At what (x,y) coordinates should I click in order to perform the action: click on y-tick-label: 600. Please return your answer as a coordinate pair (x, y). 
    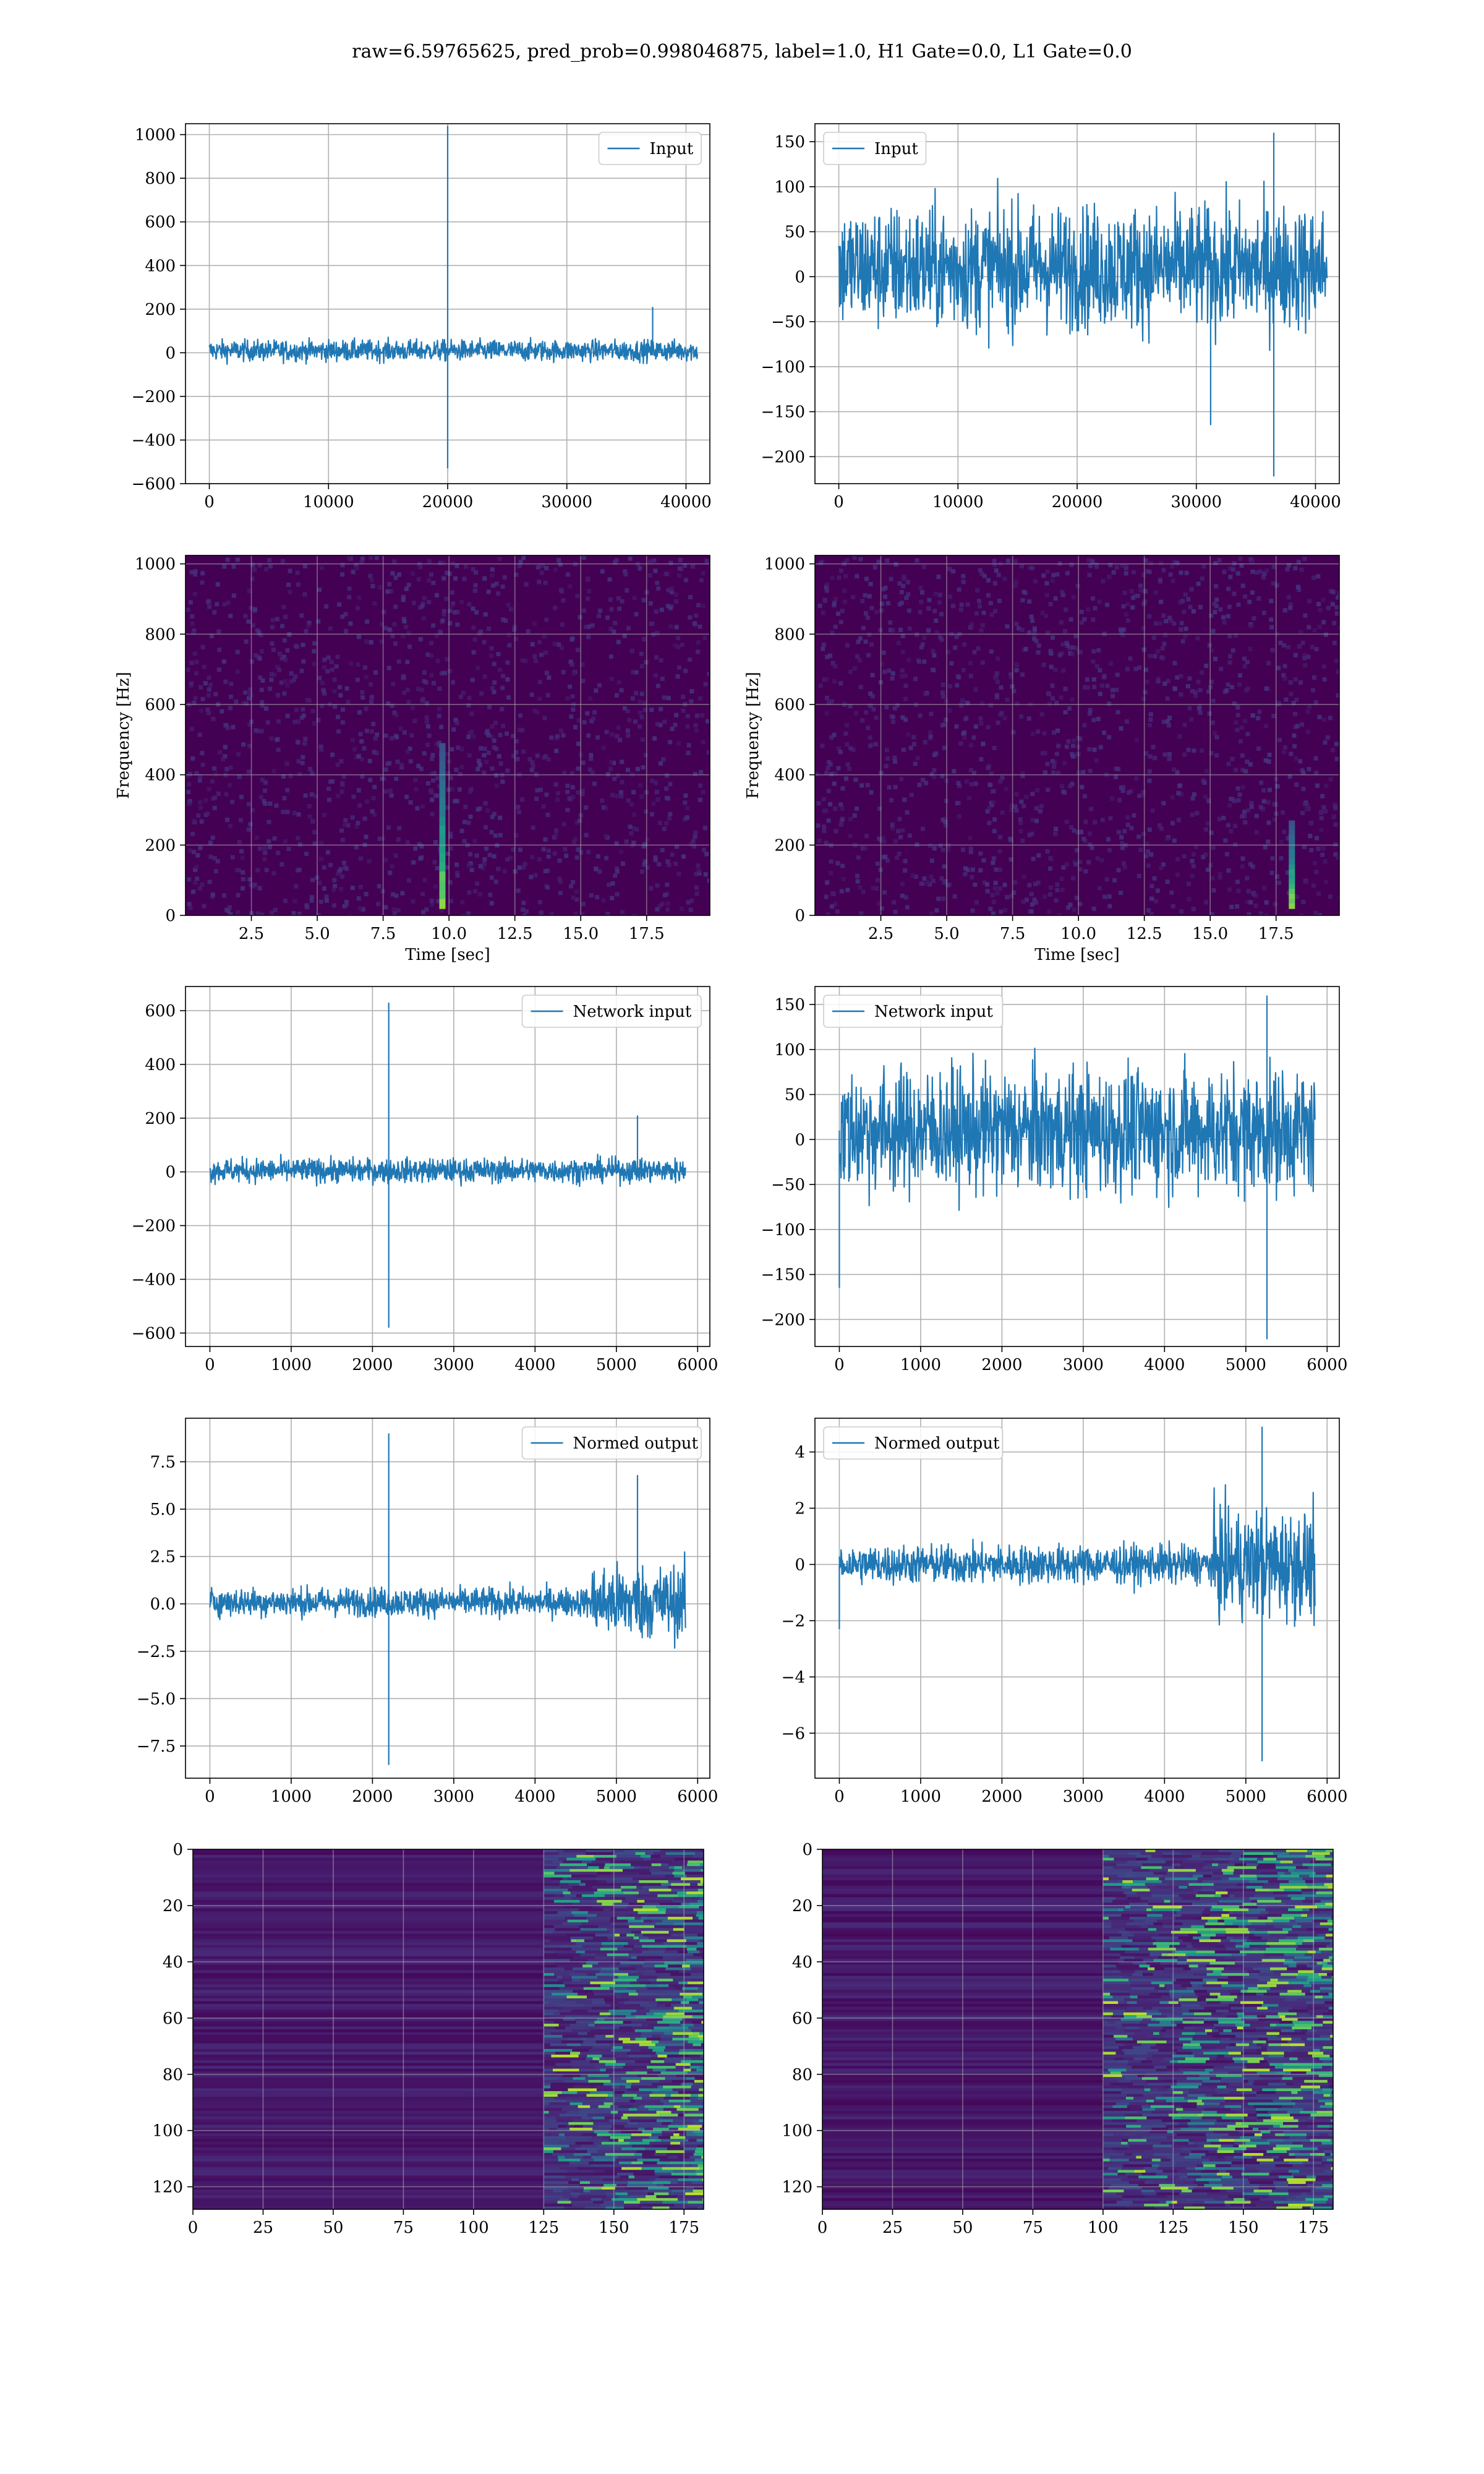
    Looking at the image, I should click on (789, 705).